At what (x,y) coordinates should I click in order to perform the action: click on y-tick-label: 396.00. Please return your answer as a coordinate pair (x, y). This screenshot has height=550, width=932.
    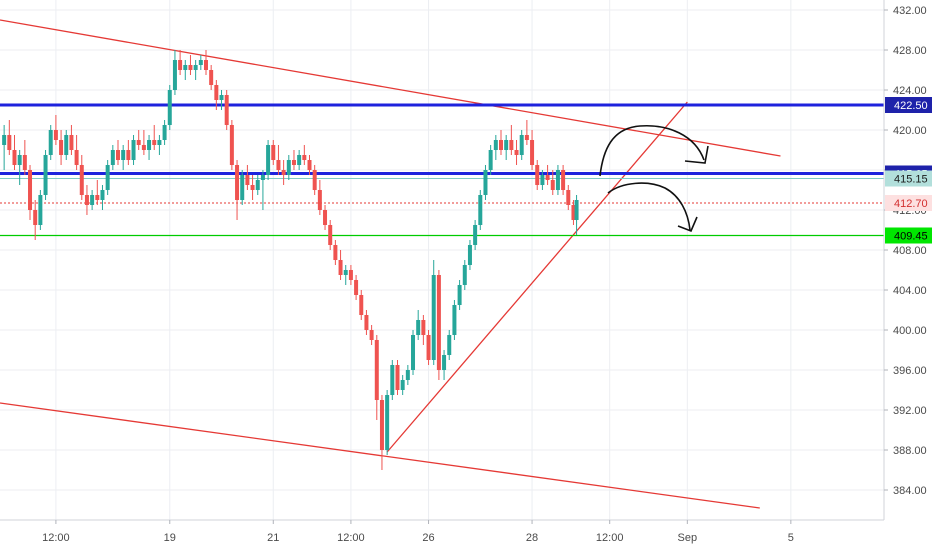
    Looking at the image, I should click on (910, 371).